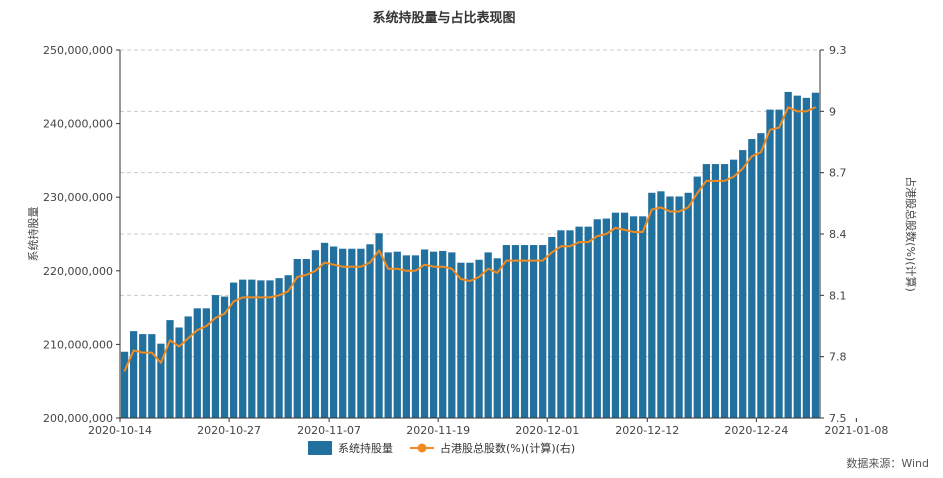  I want to click on x-tick-label: 2020-12-01, so click(547, 430).